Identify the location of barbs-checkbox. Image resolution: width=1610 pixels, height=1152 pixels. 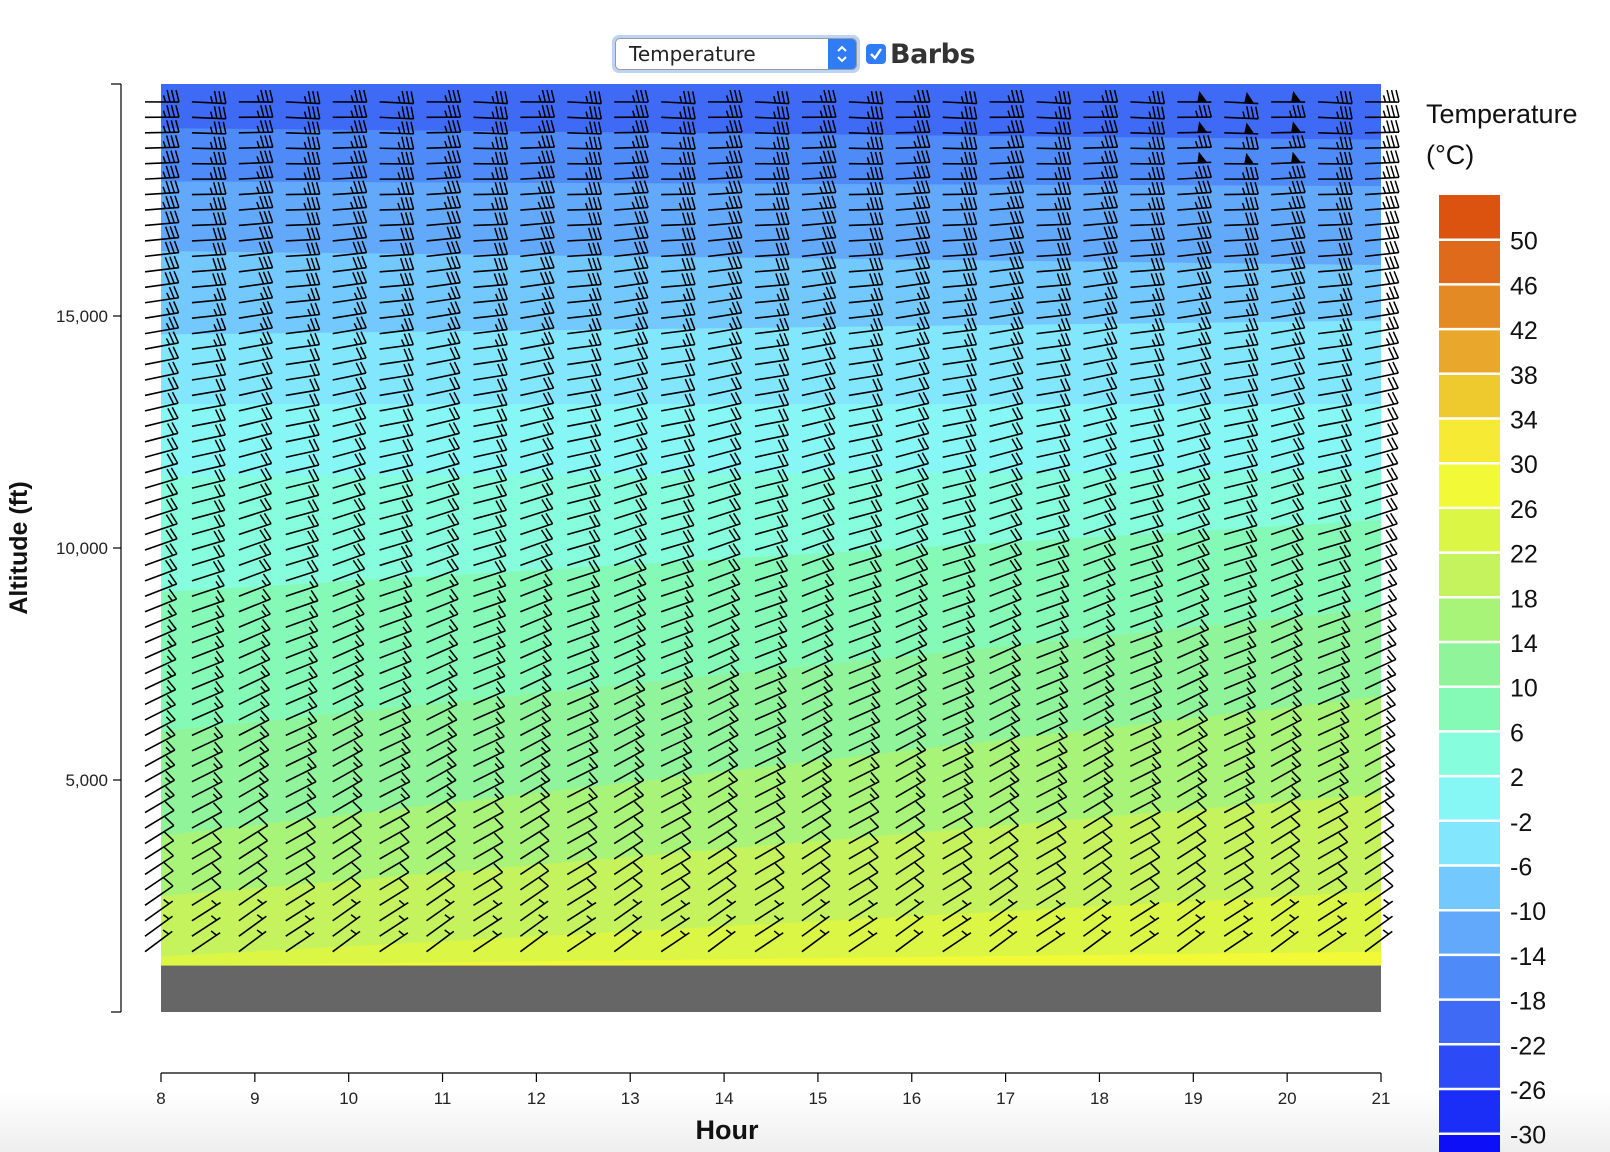
(876, 54).